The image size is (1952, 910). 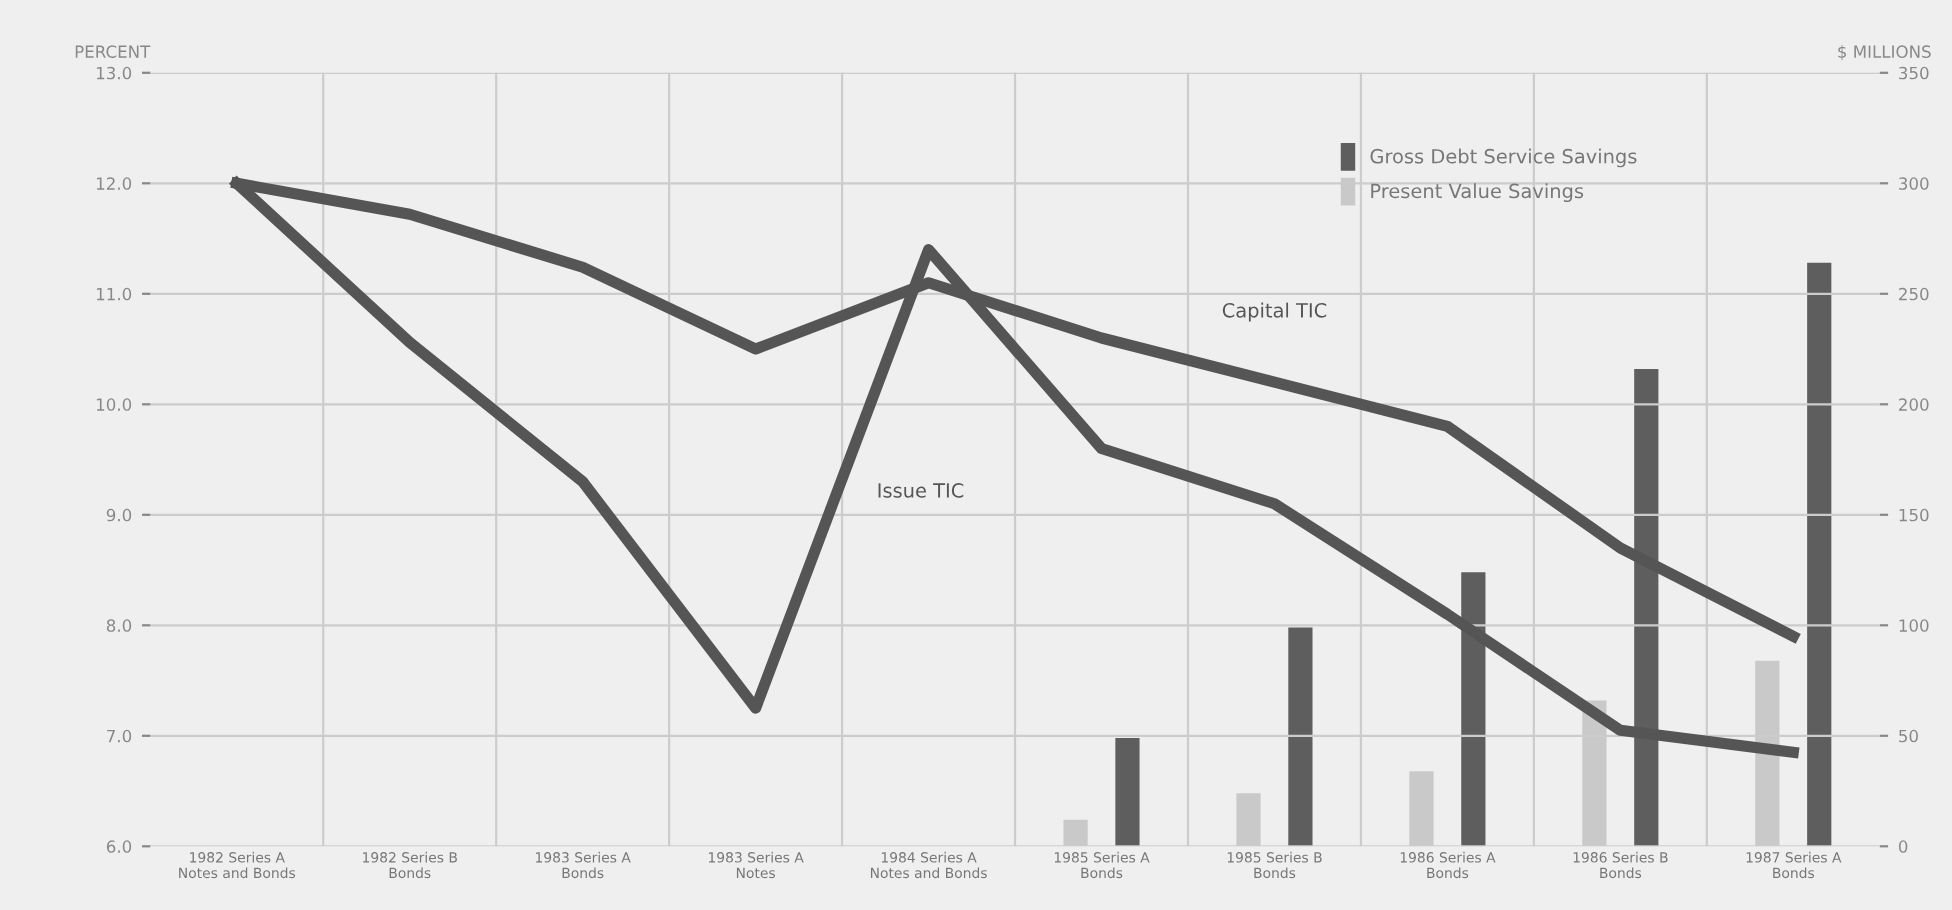 What do you see at coordinates (119, 515) in the screenshot?
I see `y-tick-label: 9.0` at bounding box center [119, 515].